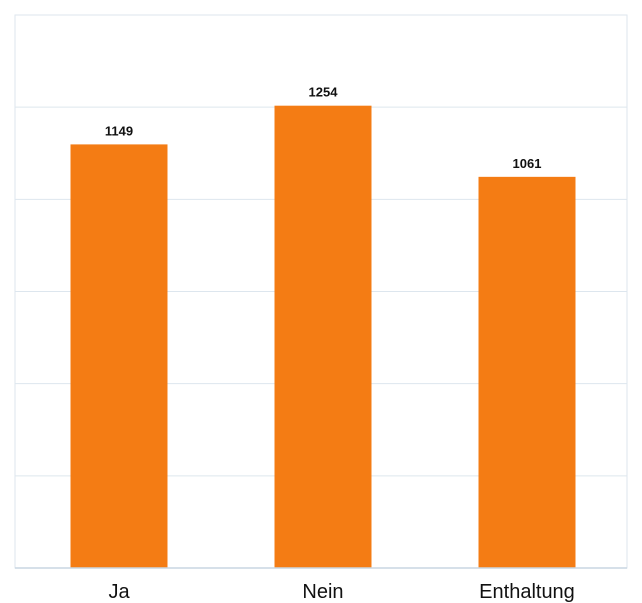  What do you see at coordinates (119, 356) in the screenshot?
I see `bar-ja` at bounding box center [119, 356].